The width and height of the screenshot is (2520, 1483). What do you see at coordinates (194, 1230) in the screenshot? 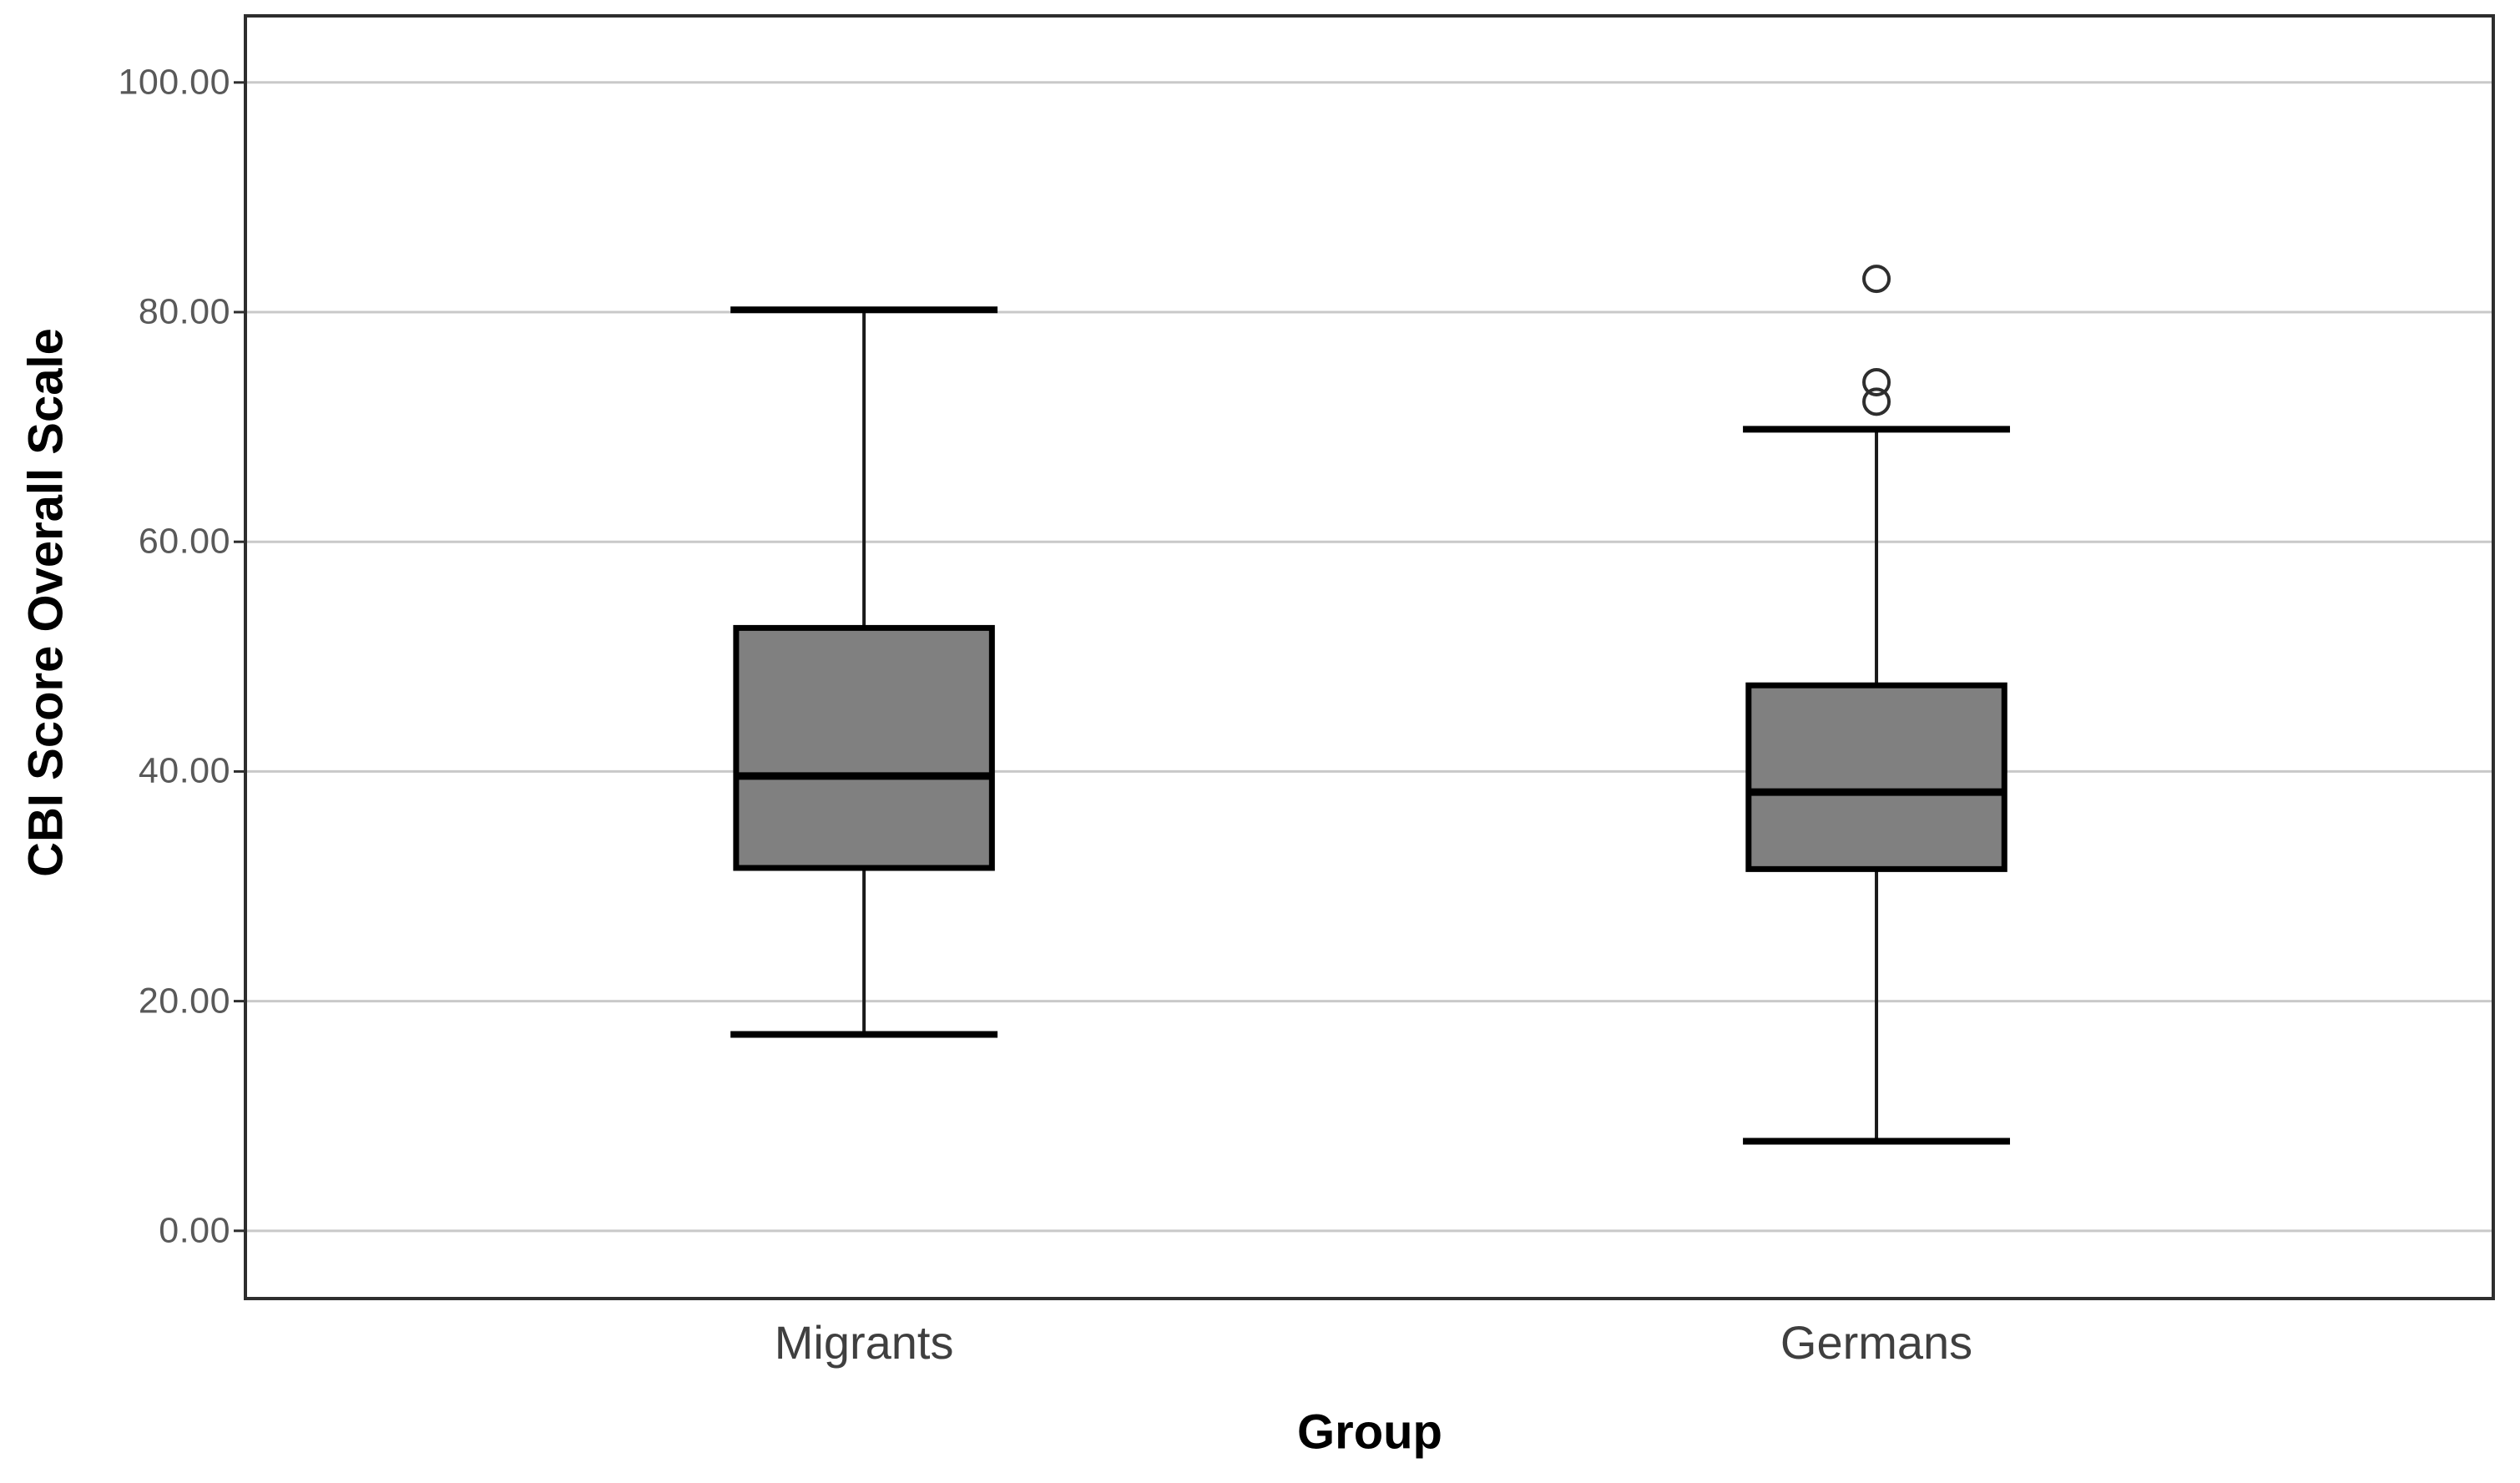
I see `y-tick-label: 0.00` at bounding box center [194, 1230].